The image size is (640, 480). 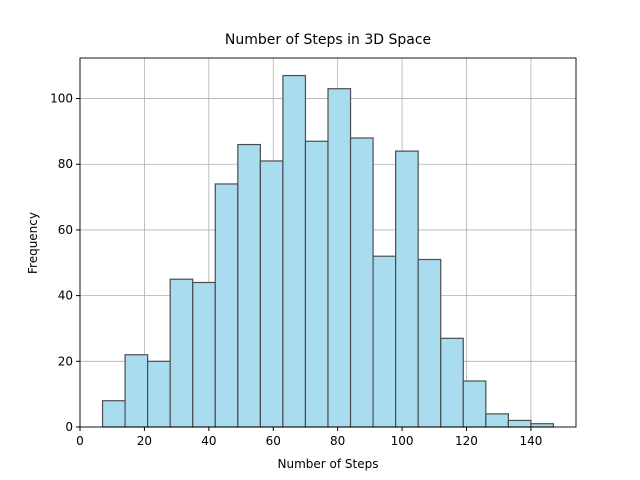 I want to click on x-tick-label: 40, so click(x=208, y=441).